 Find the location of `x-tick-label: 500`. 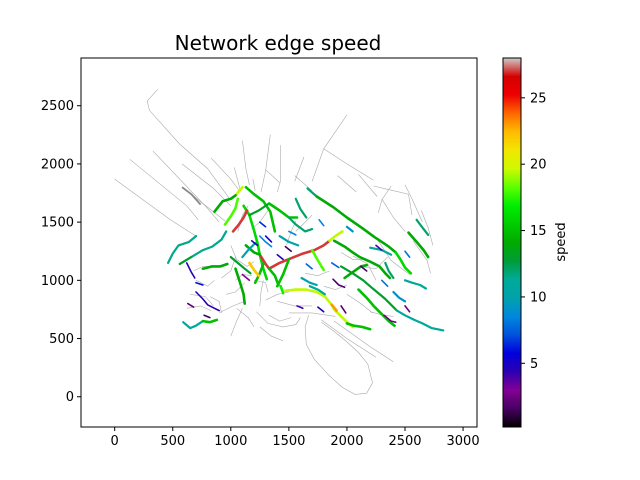

x-tick-label: 500 is located at coordinates (172, 441).